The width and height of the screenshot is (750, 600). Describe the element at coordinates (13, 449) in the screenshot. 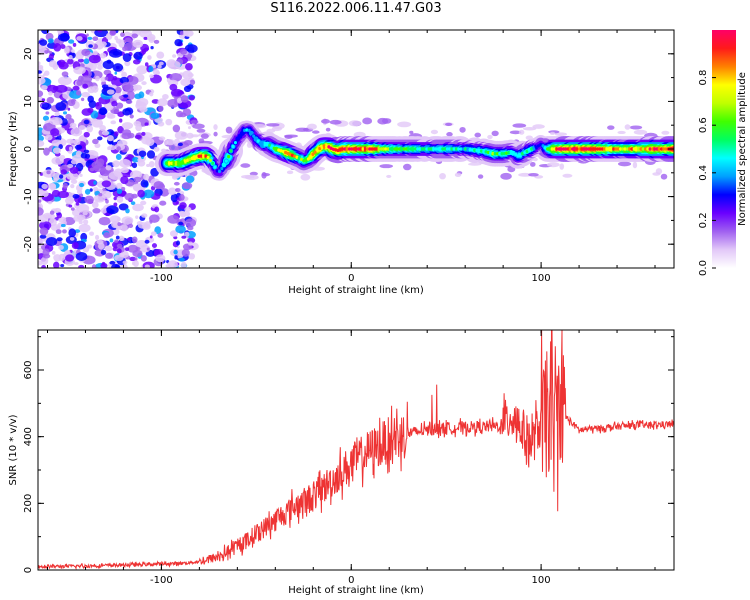

I see `snr-ylabel: SNR (10 * v/v)` at that location.